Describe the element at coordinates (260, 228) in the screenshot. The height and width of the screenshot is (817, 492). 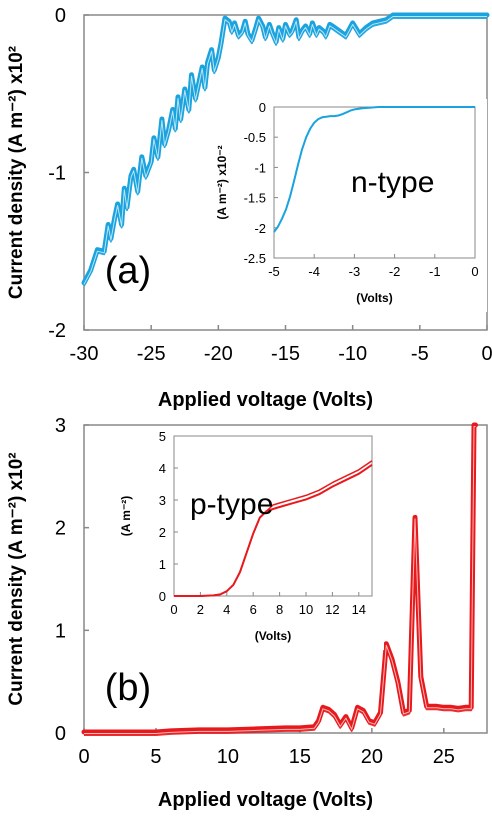
I see `inset-y-tick-label: -2` at that location.